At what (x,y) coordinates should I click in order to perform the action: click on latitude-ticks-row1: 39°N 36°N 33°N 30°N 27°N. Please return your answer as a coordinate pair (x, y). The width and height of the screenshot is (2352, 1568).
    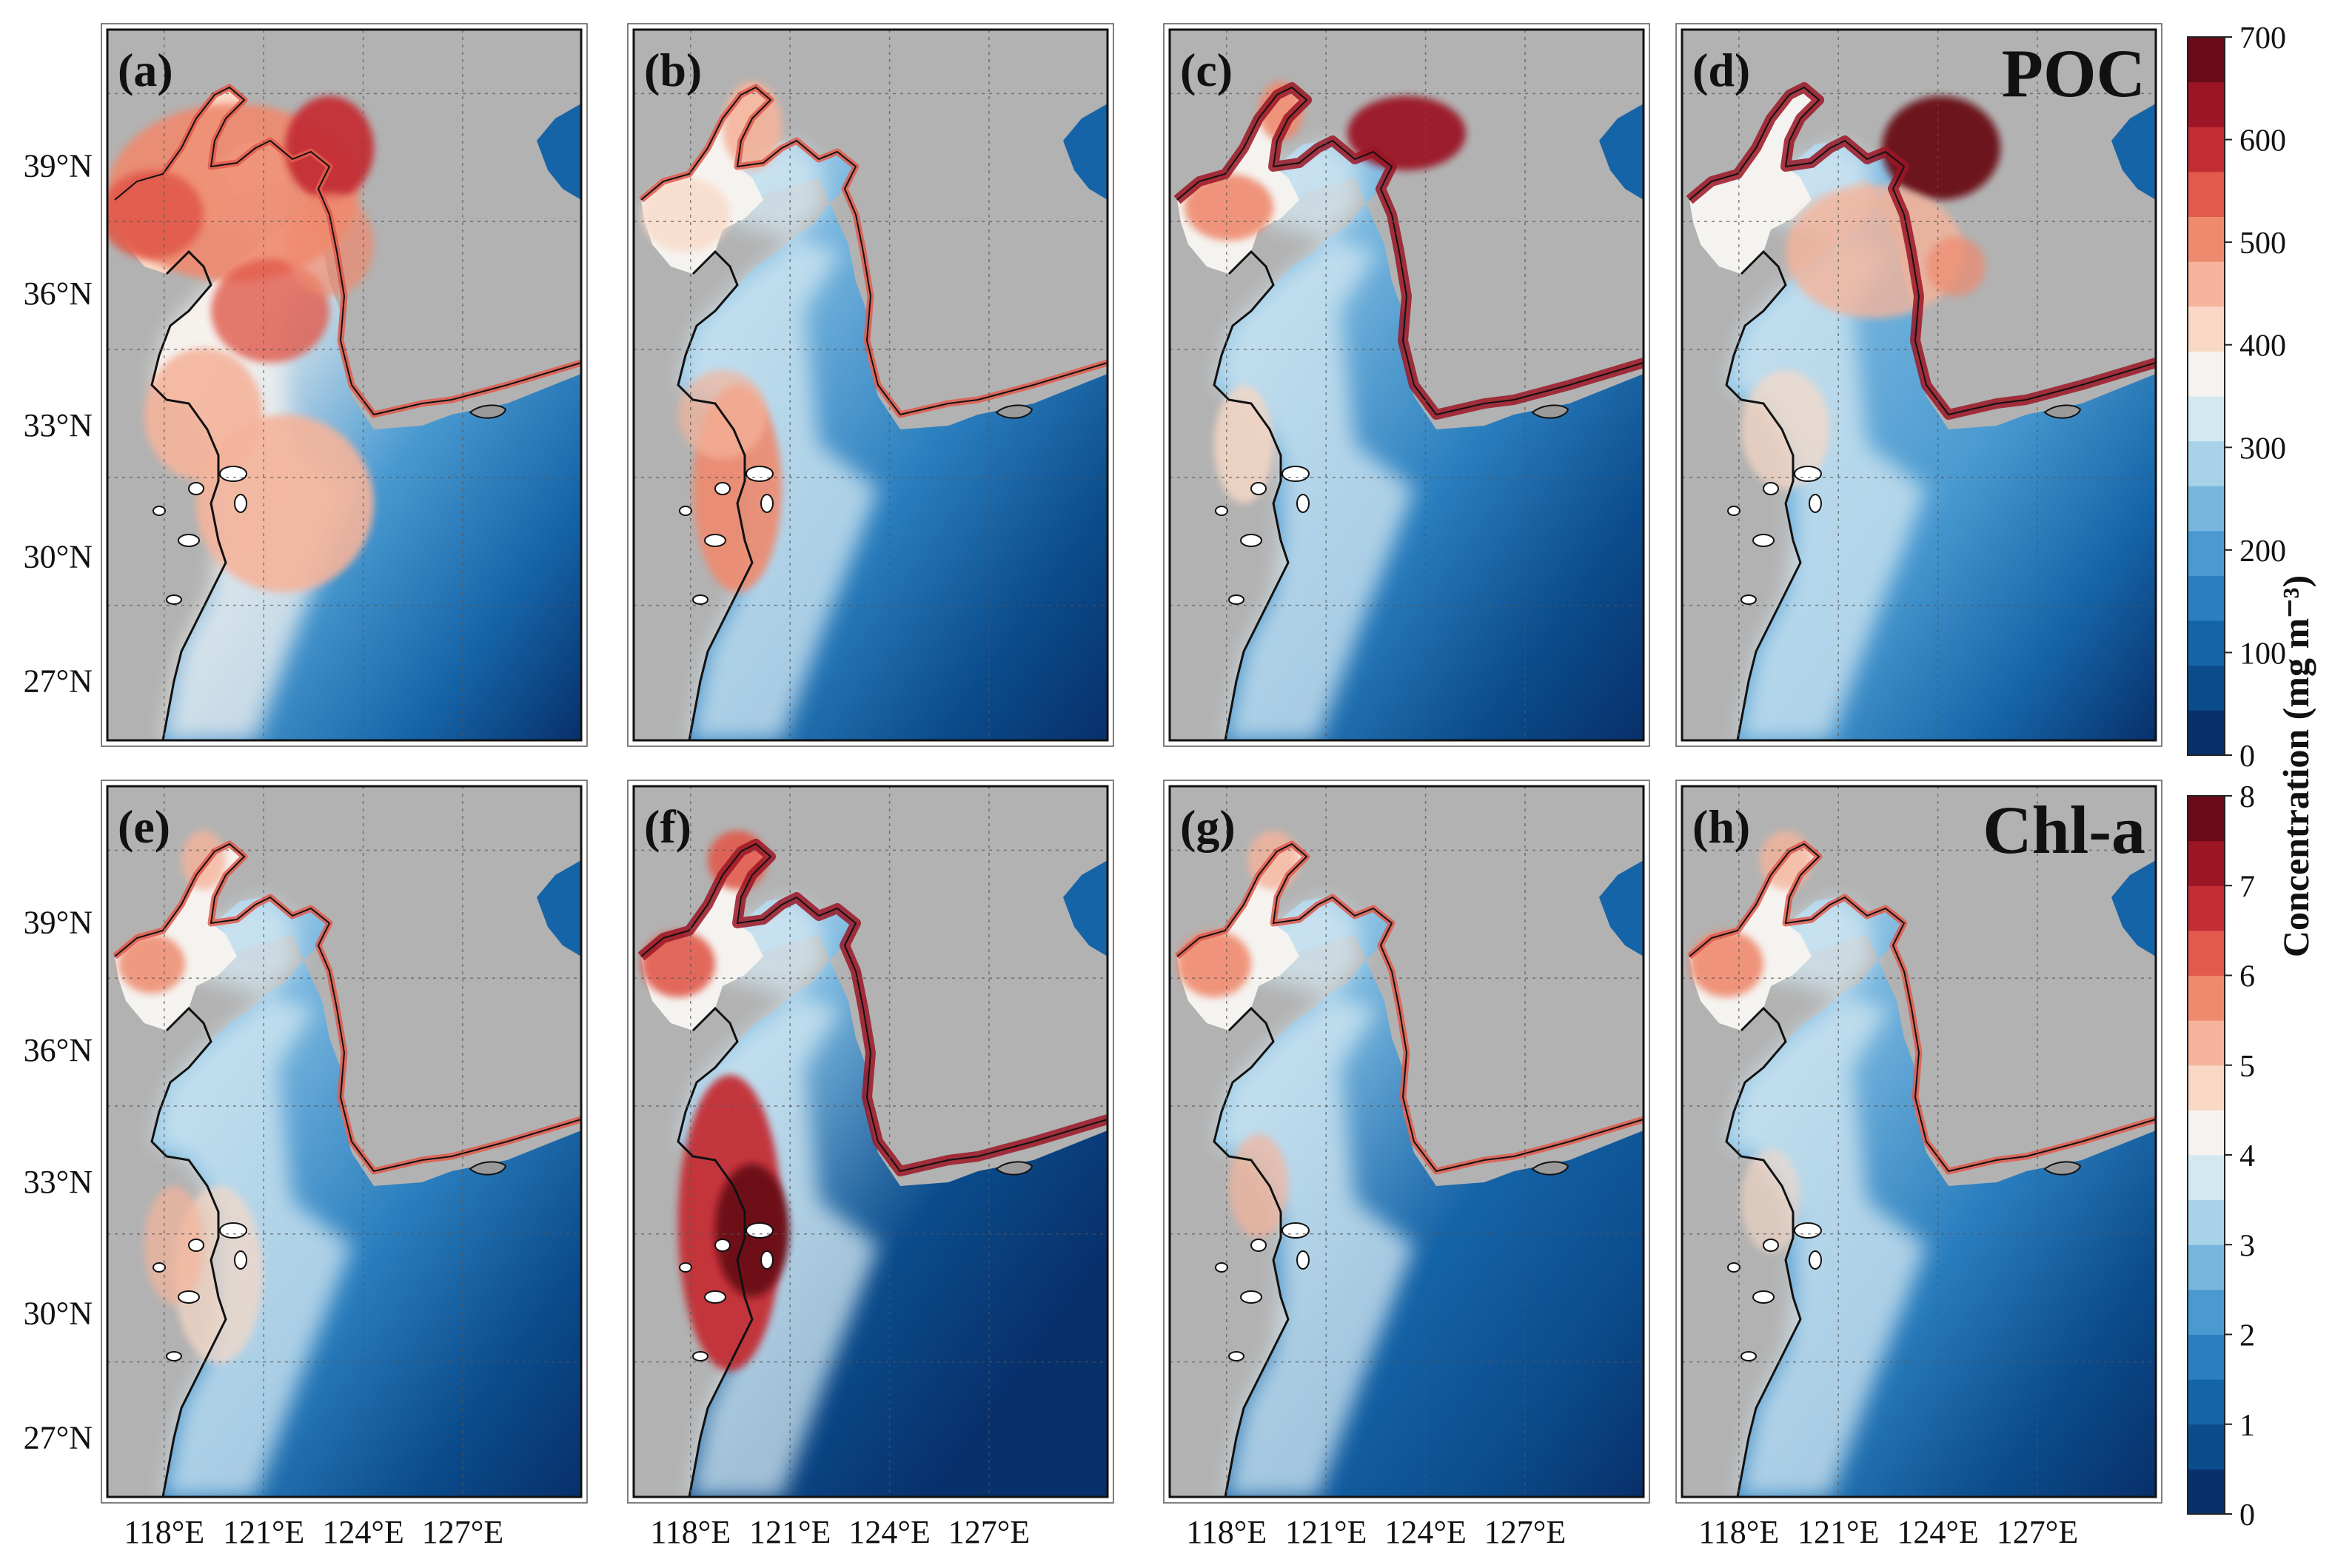
    Looking at the image, I should click on (59, 423).